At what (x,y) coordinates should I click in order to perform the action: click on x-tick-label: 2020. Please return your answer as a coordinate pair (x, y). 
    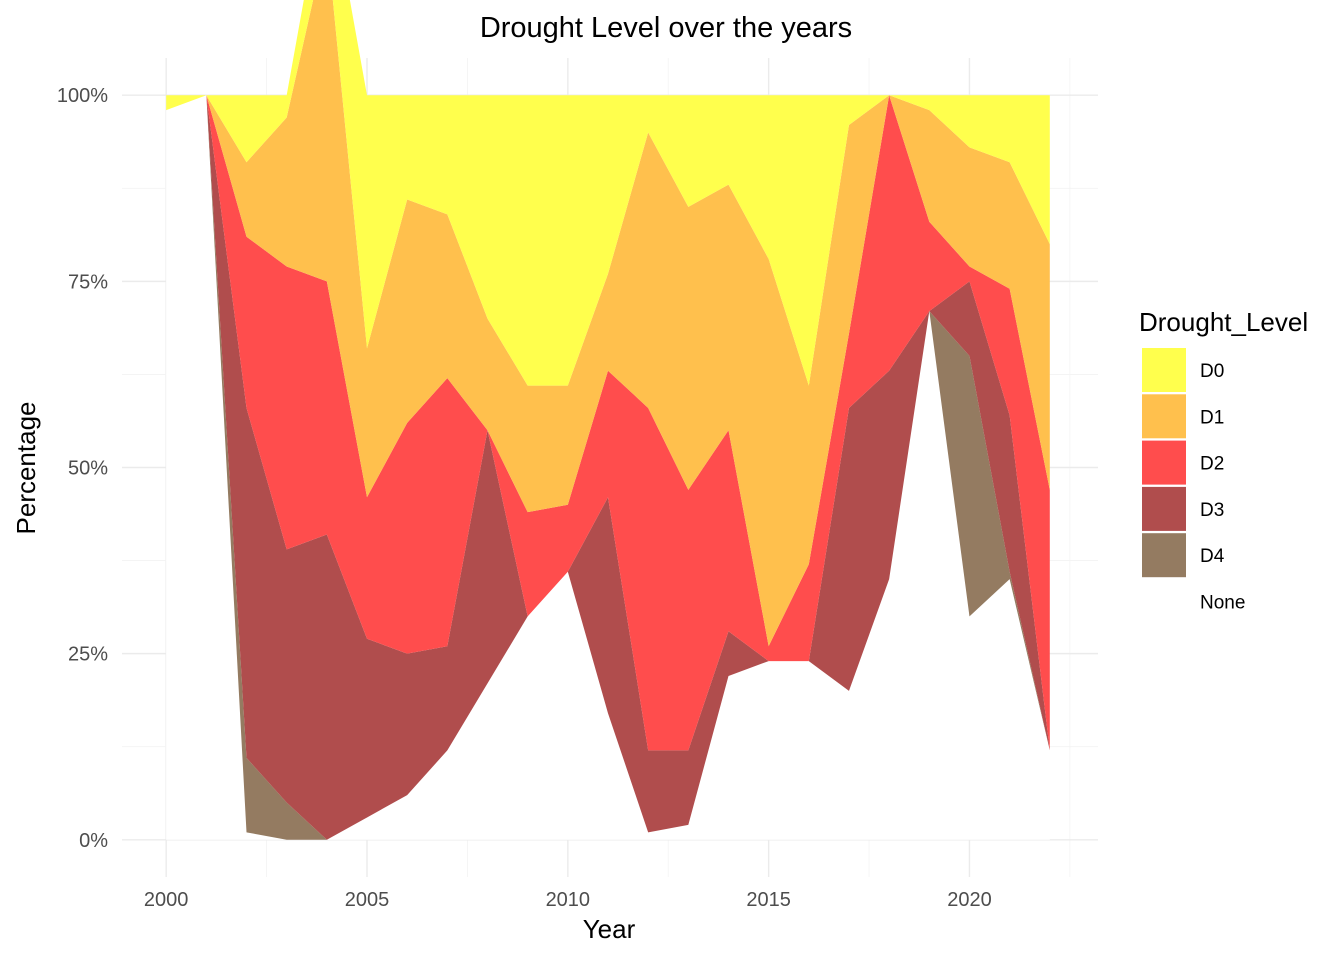
    Looking at the image, I should click on (969, 900).